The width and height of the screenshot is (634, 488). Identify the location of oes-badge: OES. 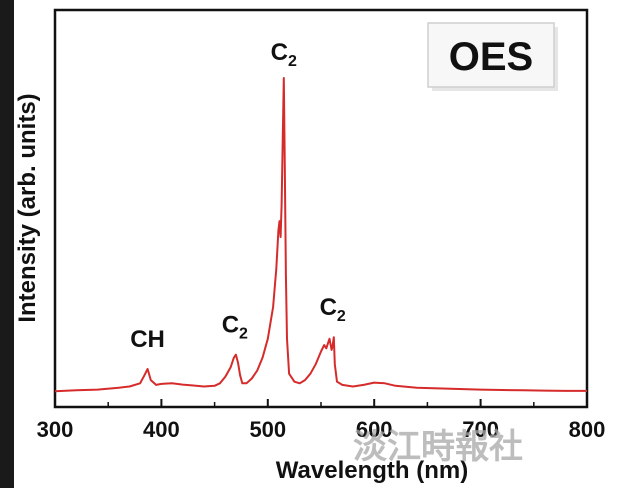
(492, 56).